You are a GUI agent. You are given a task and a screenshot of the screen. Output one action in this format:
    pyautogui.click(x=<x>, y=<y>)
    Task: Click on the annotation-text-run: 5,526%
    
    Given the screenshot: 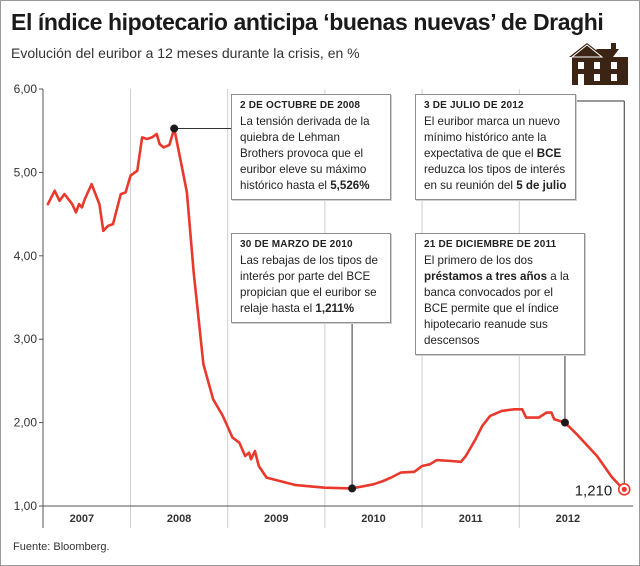 What is the action you would take?
    pyautogui.click(x=350, y=185)
    